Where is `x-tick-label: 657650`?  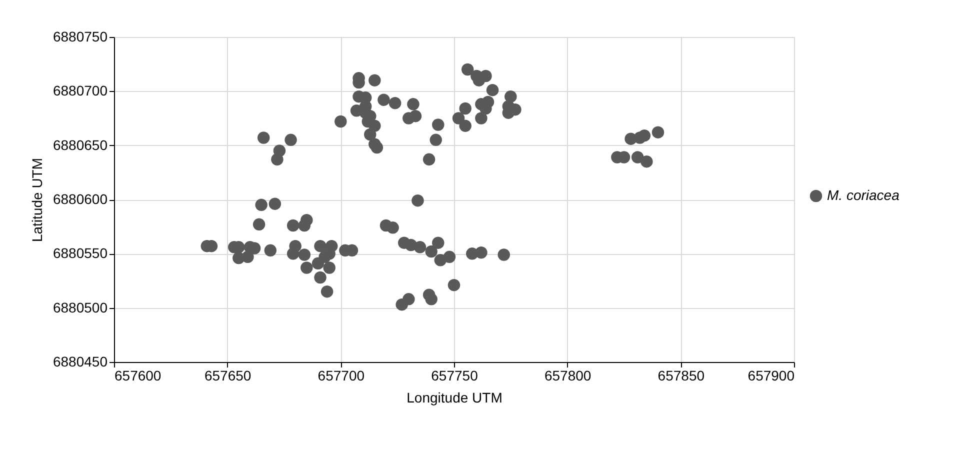
x-tick-label: 657650 is located at coordinates (228, 376).